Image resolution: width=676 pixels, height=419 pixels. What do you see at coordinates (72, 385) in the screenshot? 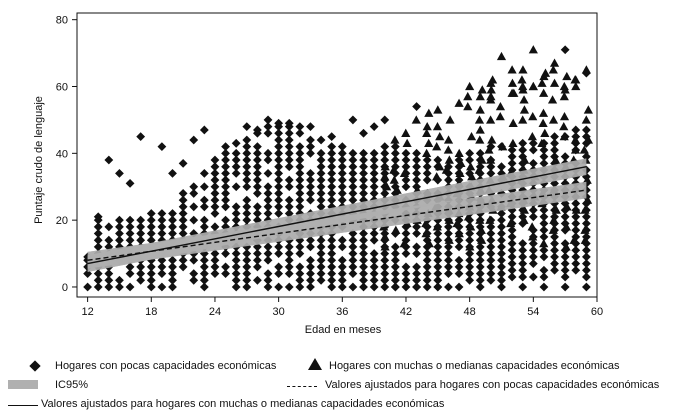
I see `legend-label-ci: IC95%` at bounding box center [72, 385].